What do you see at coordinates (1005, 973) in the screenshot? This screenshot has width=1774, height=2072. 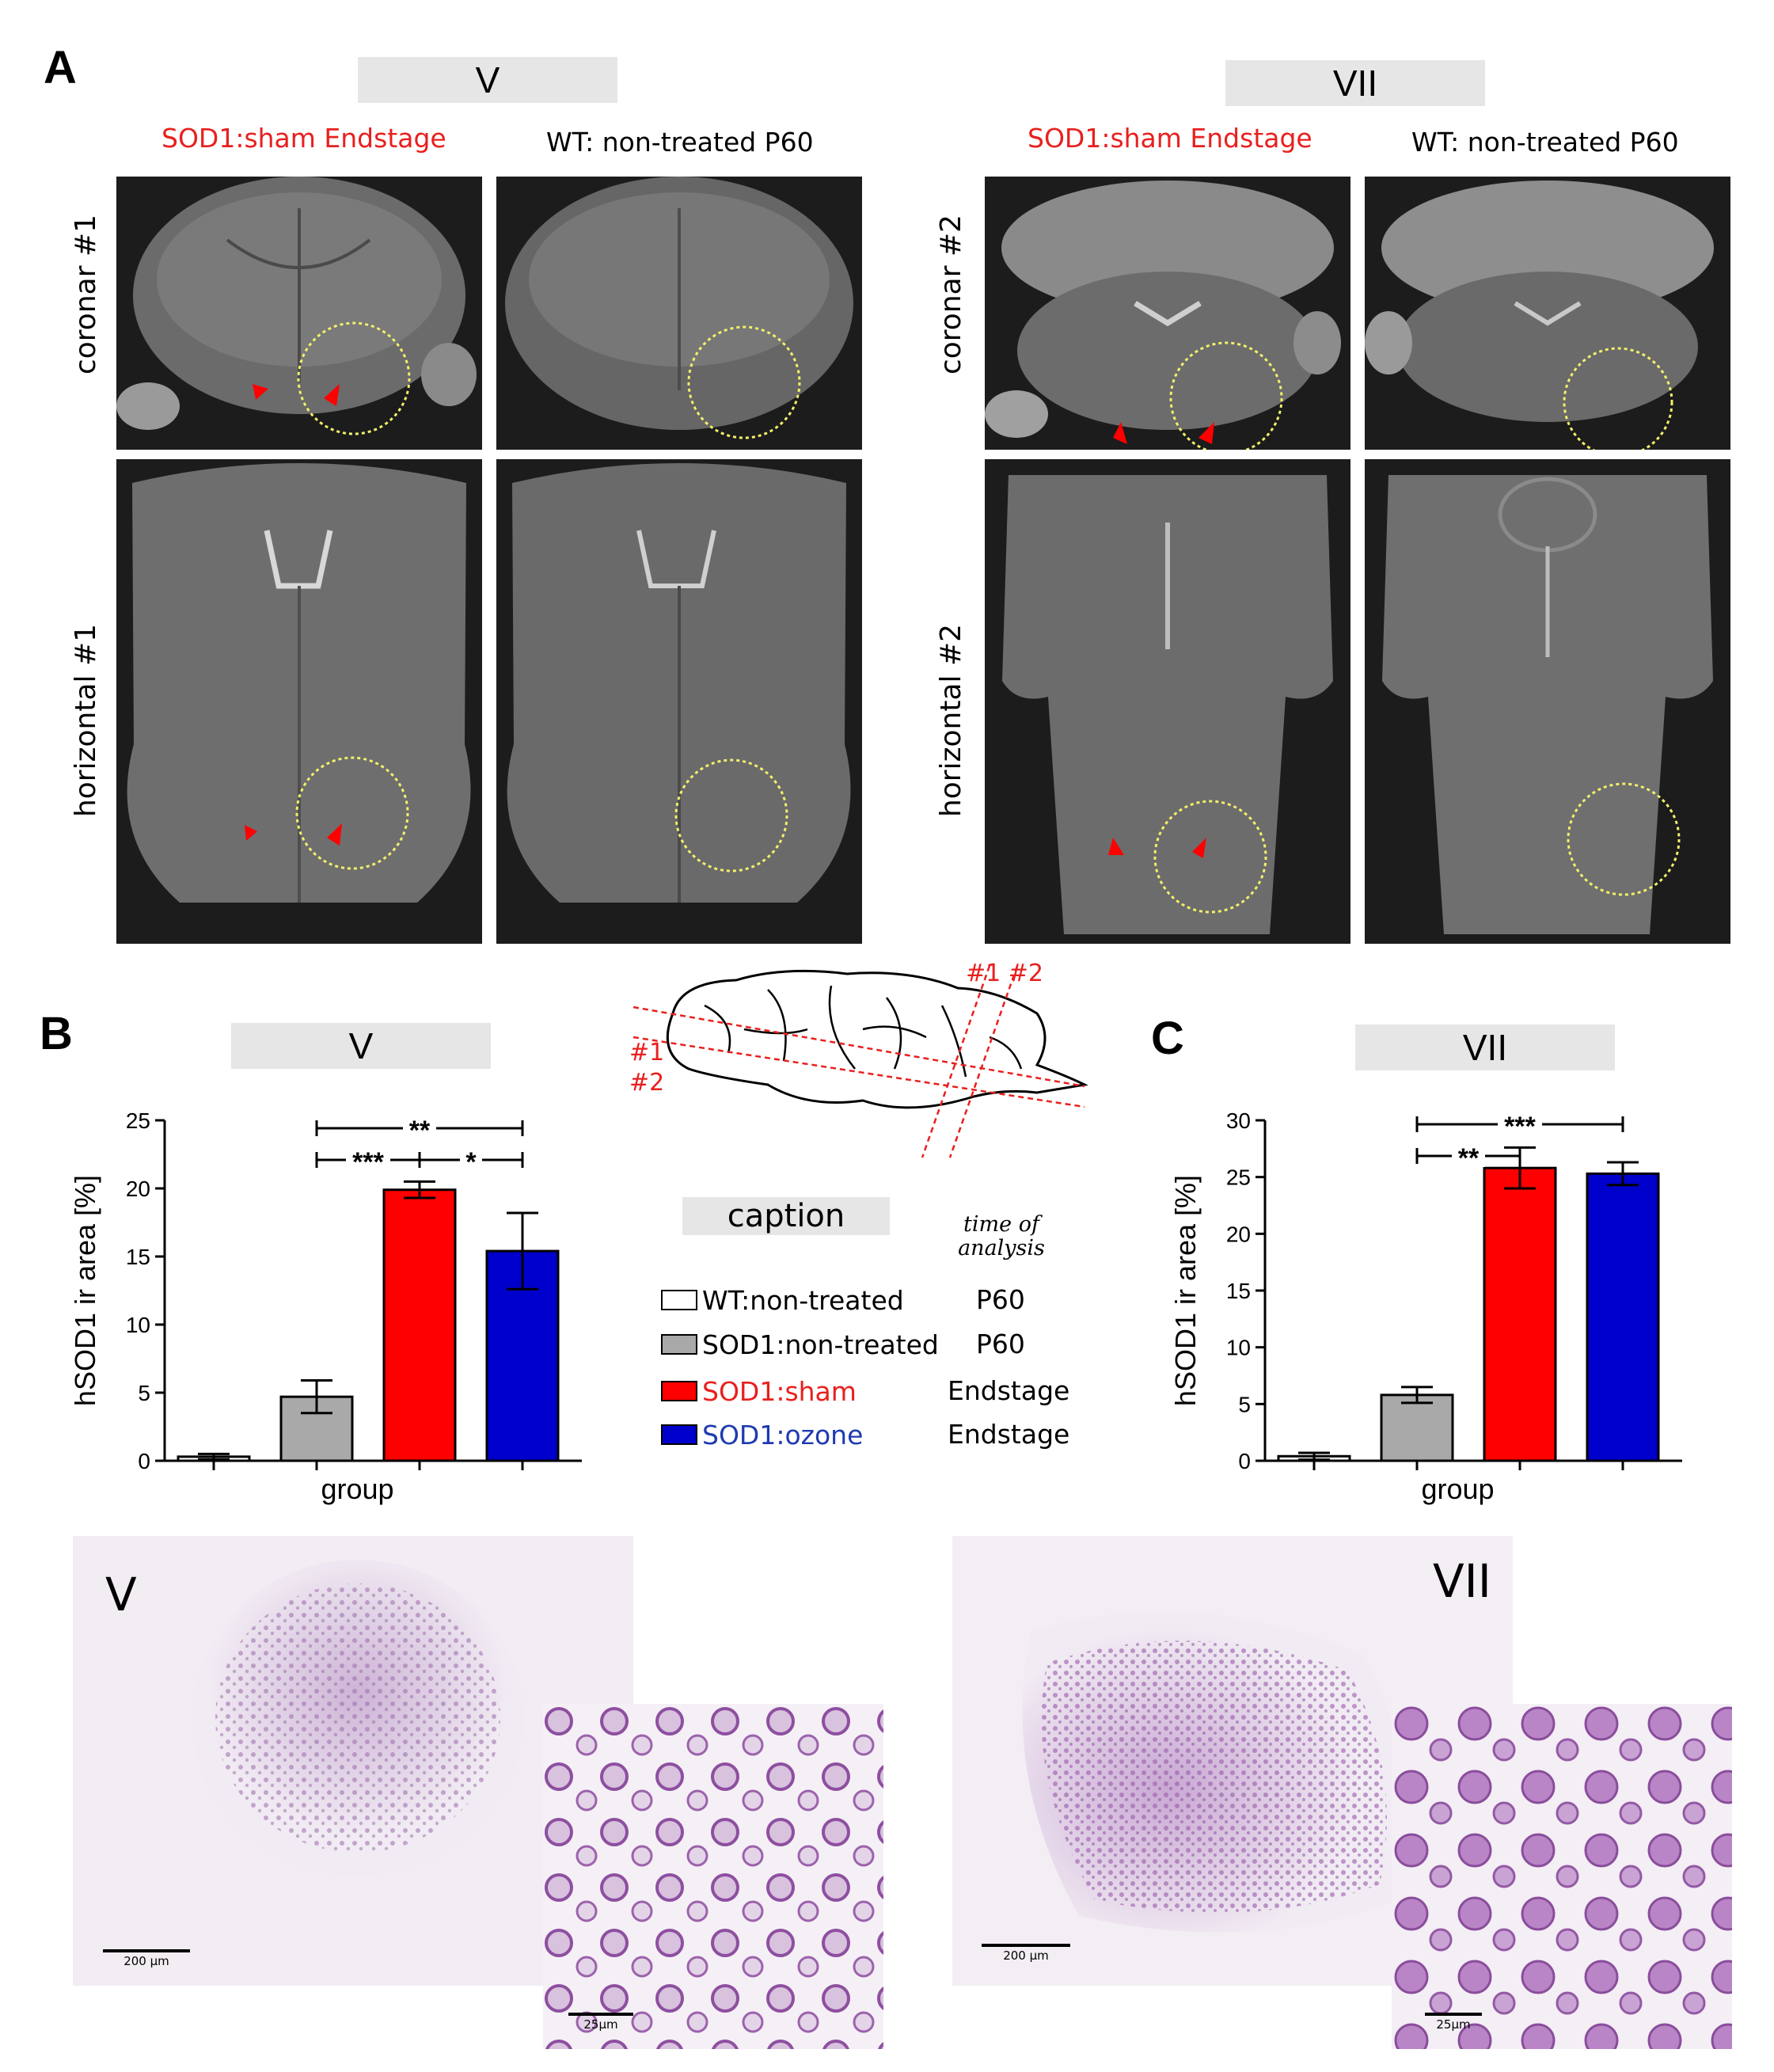 I see `diagram-label-top: #1 #2` at bounding box center [1005, 973].